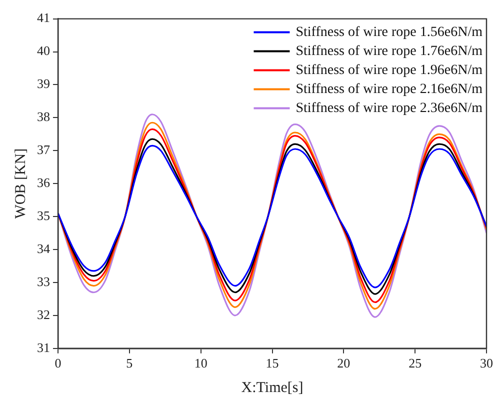  Describe the element at coordinates (389, 51) in the screenshot. I see `legend-label: Stiffness of wire rope 1.76e6N/m` at that location.